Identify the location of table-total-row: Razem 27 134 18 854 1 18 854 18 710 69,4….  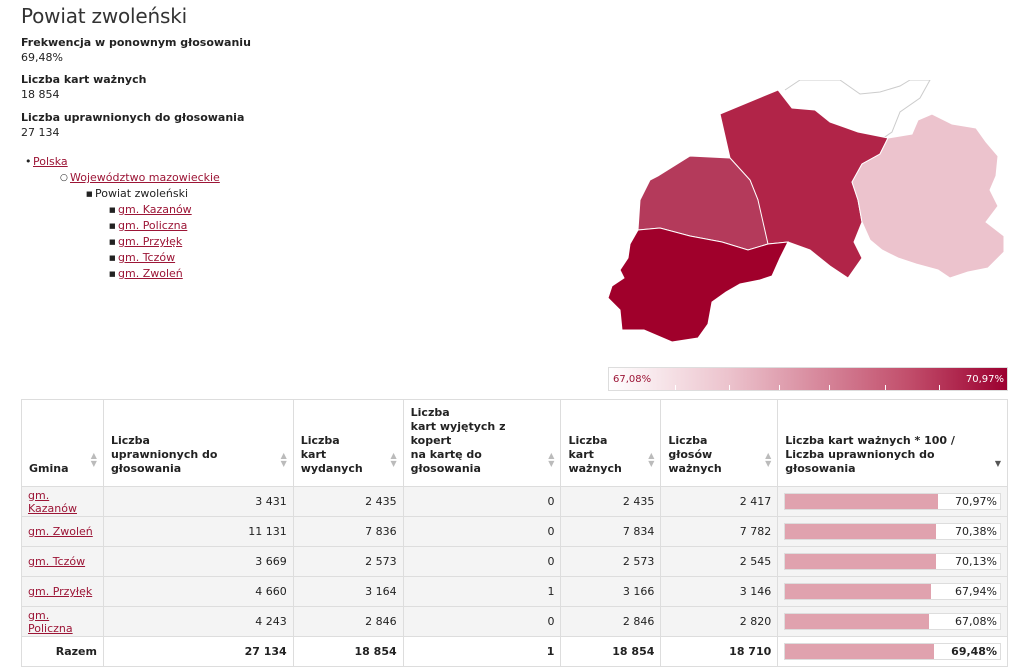
(514, 651).